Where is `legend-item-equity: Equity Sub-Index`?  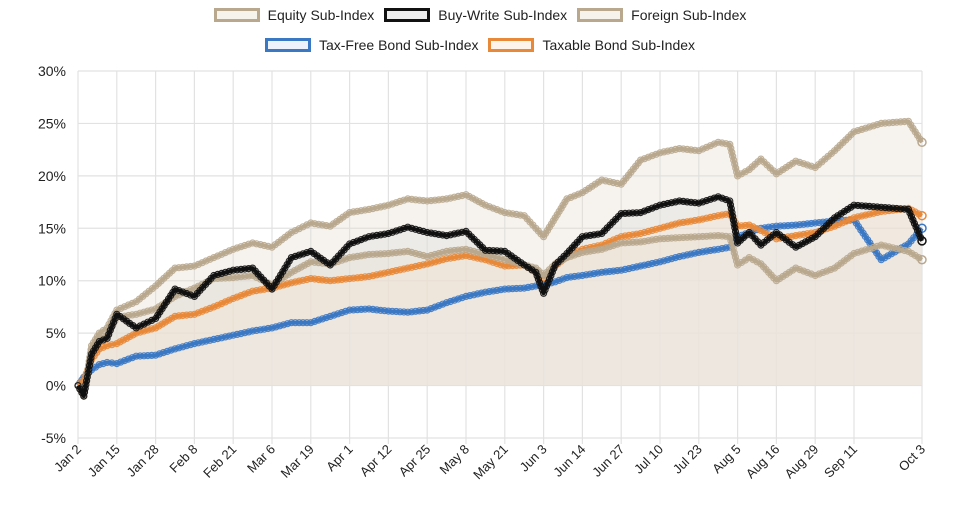 legend-item-equity: Equity Sub-Index is located at coordinates (293, 15).